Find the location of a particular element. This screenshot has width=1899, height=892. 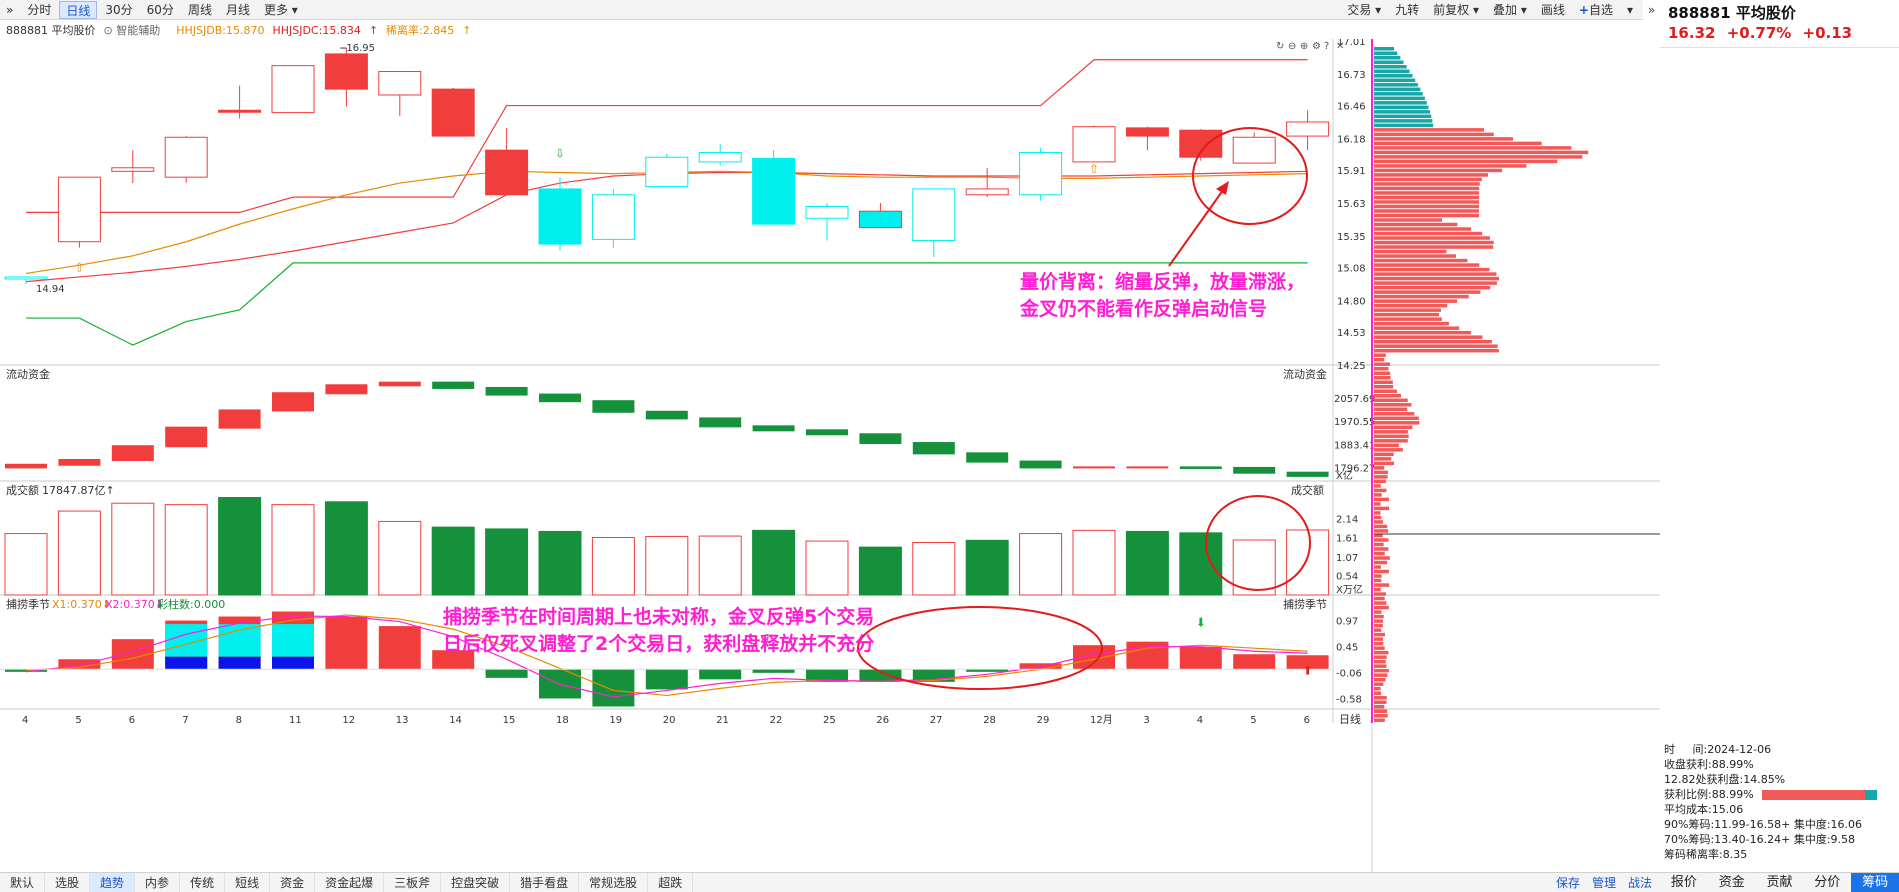

price-axis-label: 16.46 is located at coordinates (1351, 107).